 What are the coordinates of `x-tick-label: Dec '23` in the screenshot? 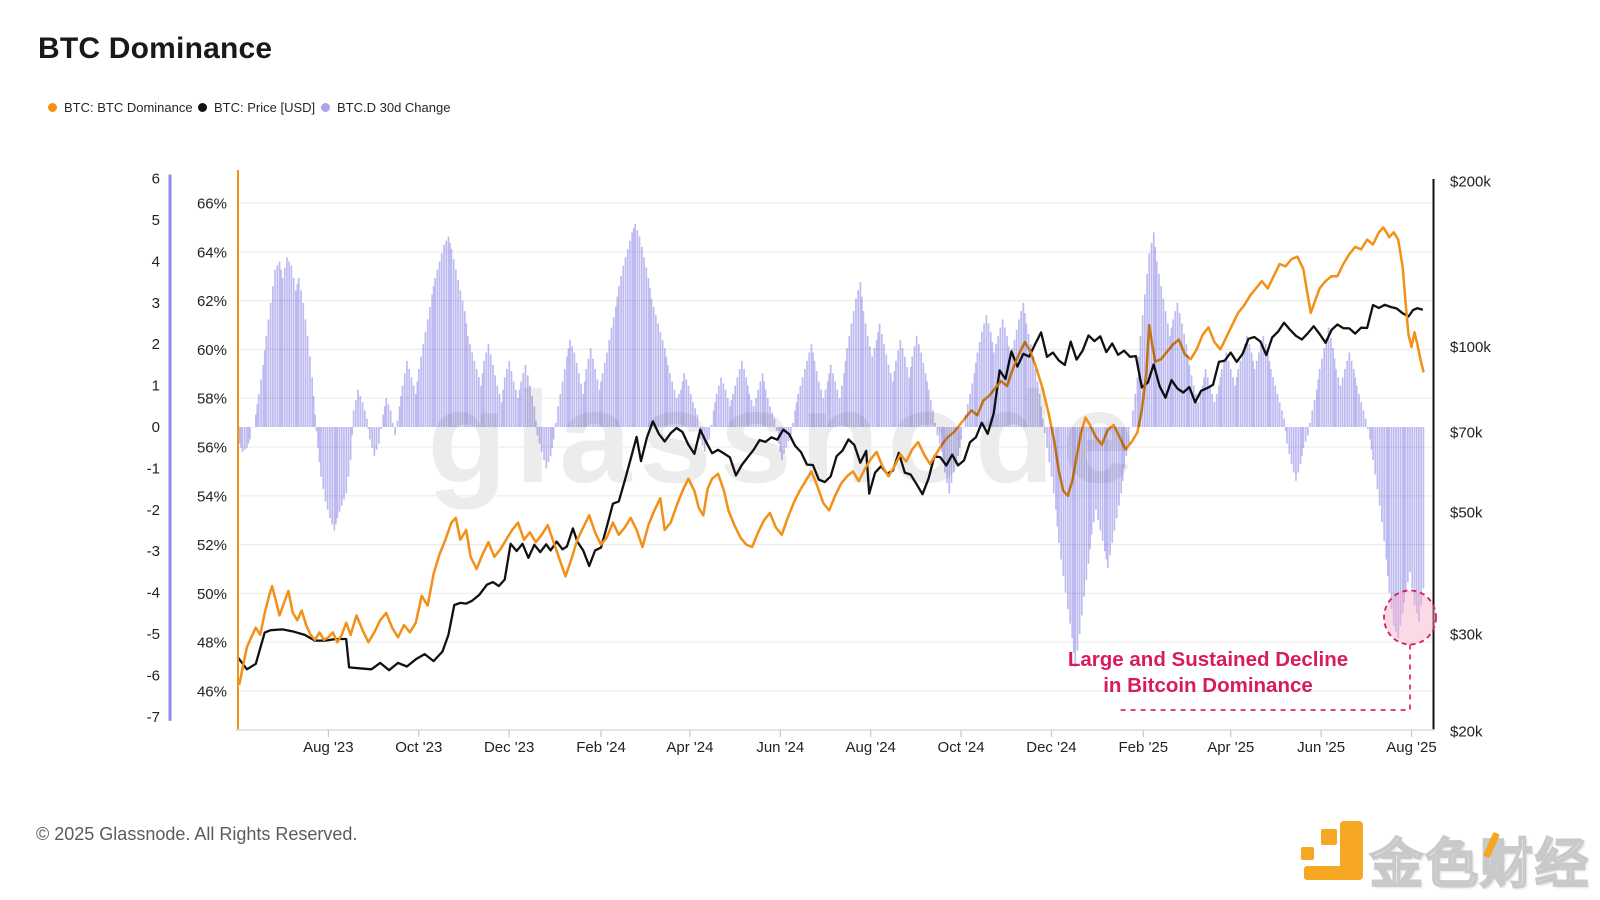 It's located at (509, 747).